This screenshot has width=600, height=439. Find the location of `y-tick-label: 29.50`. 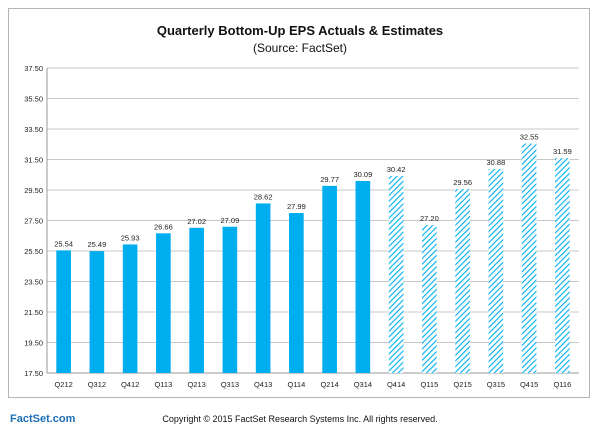

y-tick-label: 29.50 is located at coordinates (33, 190).